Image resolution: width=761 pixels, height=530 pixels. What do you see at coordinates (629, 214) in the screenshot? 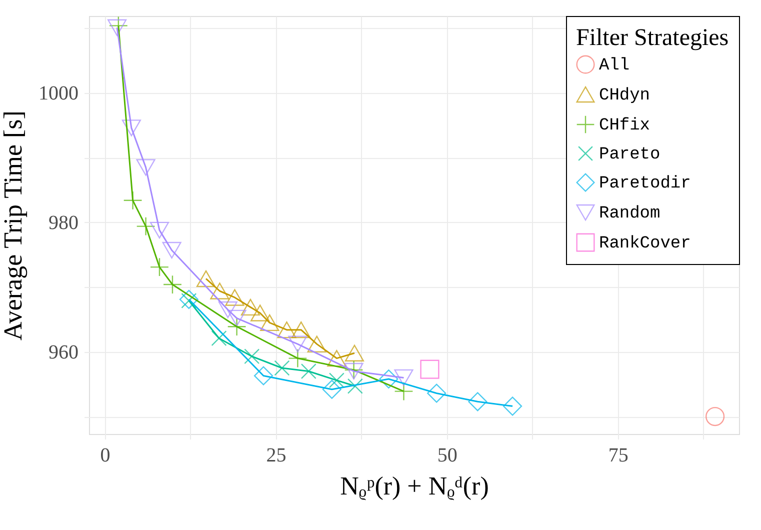
I see `legend-label: Random` at bounding box center [629, 214].